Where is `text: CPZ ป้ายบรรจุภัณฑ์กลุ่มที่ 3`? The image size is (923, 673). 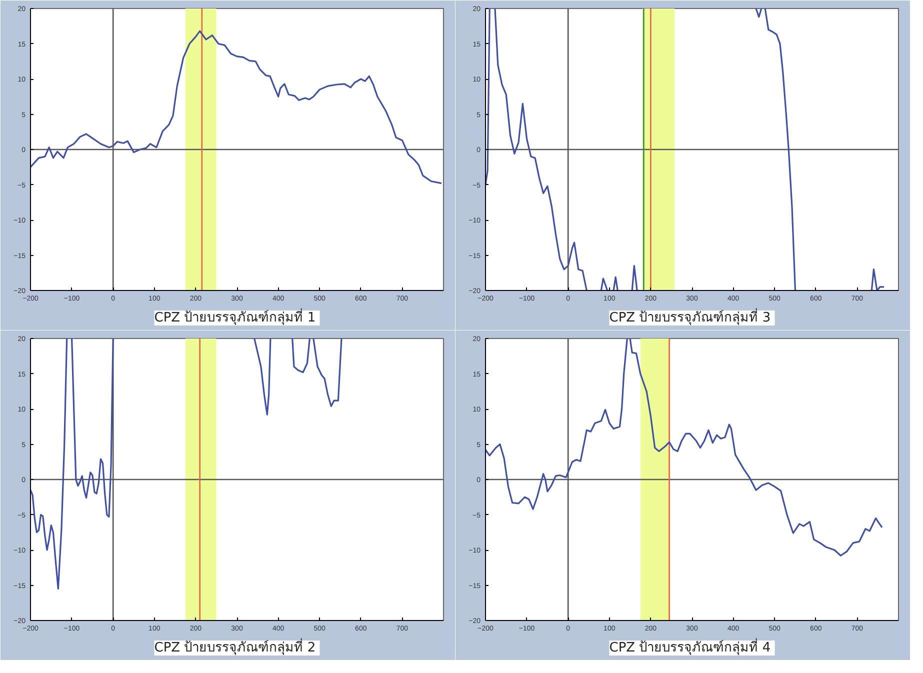 text: CPZ ป้ายบรรจุภัณฑ์กลุ่มที่ 3 is located at coordinates (690, 317).